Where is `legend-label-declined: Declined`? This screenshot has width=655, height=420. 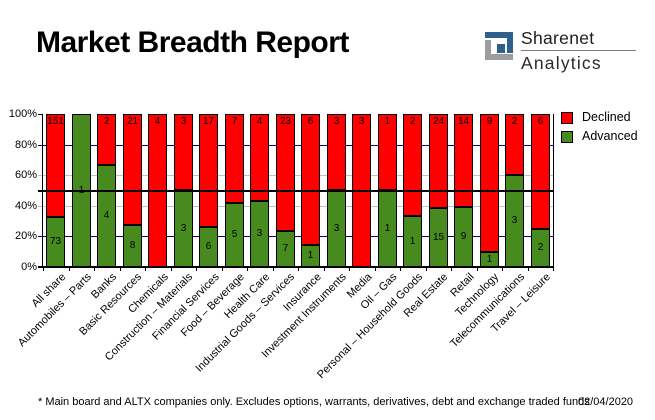 legend-label-declined: Declined is located at coordinates (606, 117).